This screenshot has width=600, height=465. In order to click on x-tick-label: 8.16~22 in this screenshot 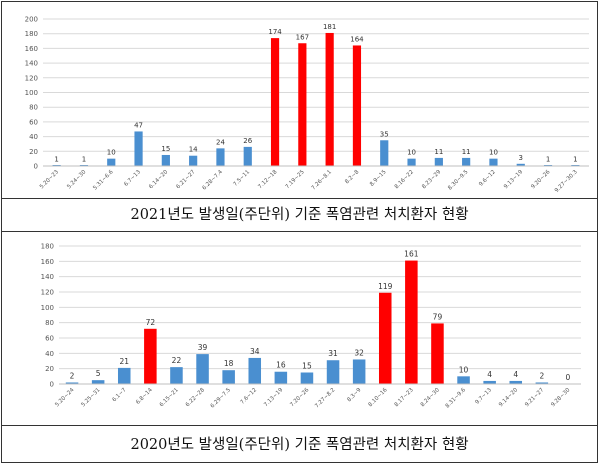, I will do `click(404, 179)`.